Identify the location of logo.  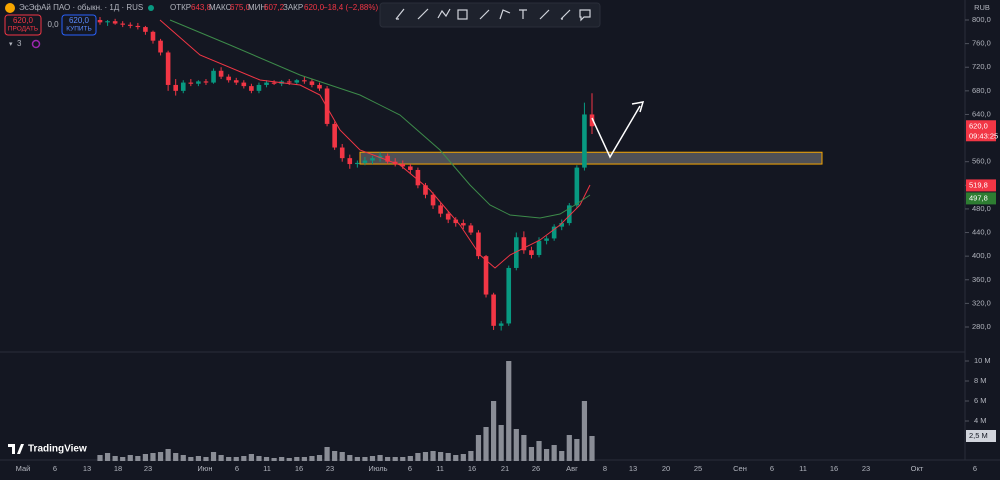
(10, 8).